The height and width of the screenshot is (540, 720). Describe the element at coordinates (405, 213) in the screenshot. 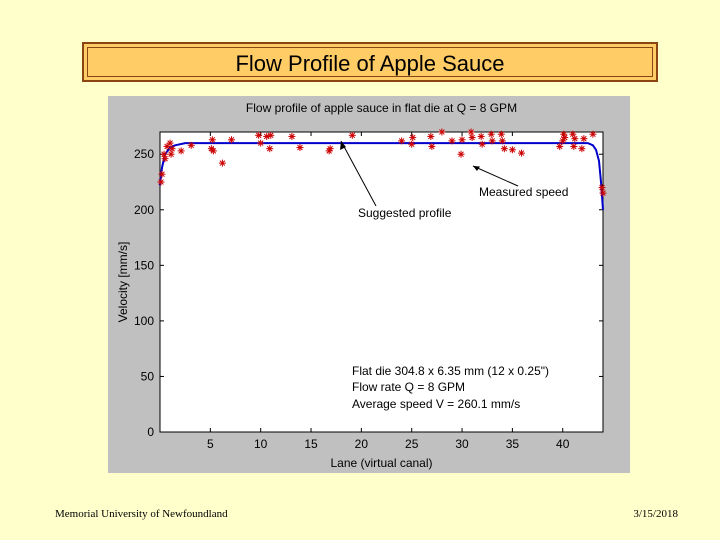

I see `suggested-profile-label: Suggested profile` at that location.